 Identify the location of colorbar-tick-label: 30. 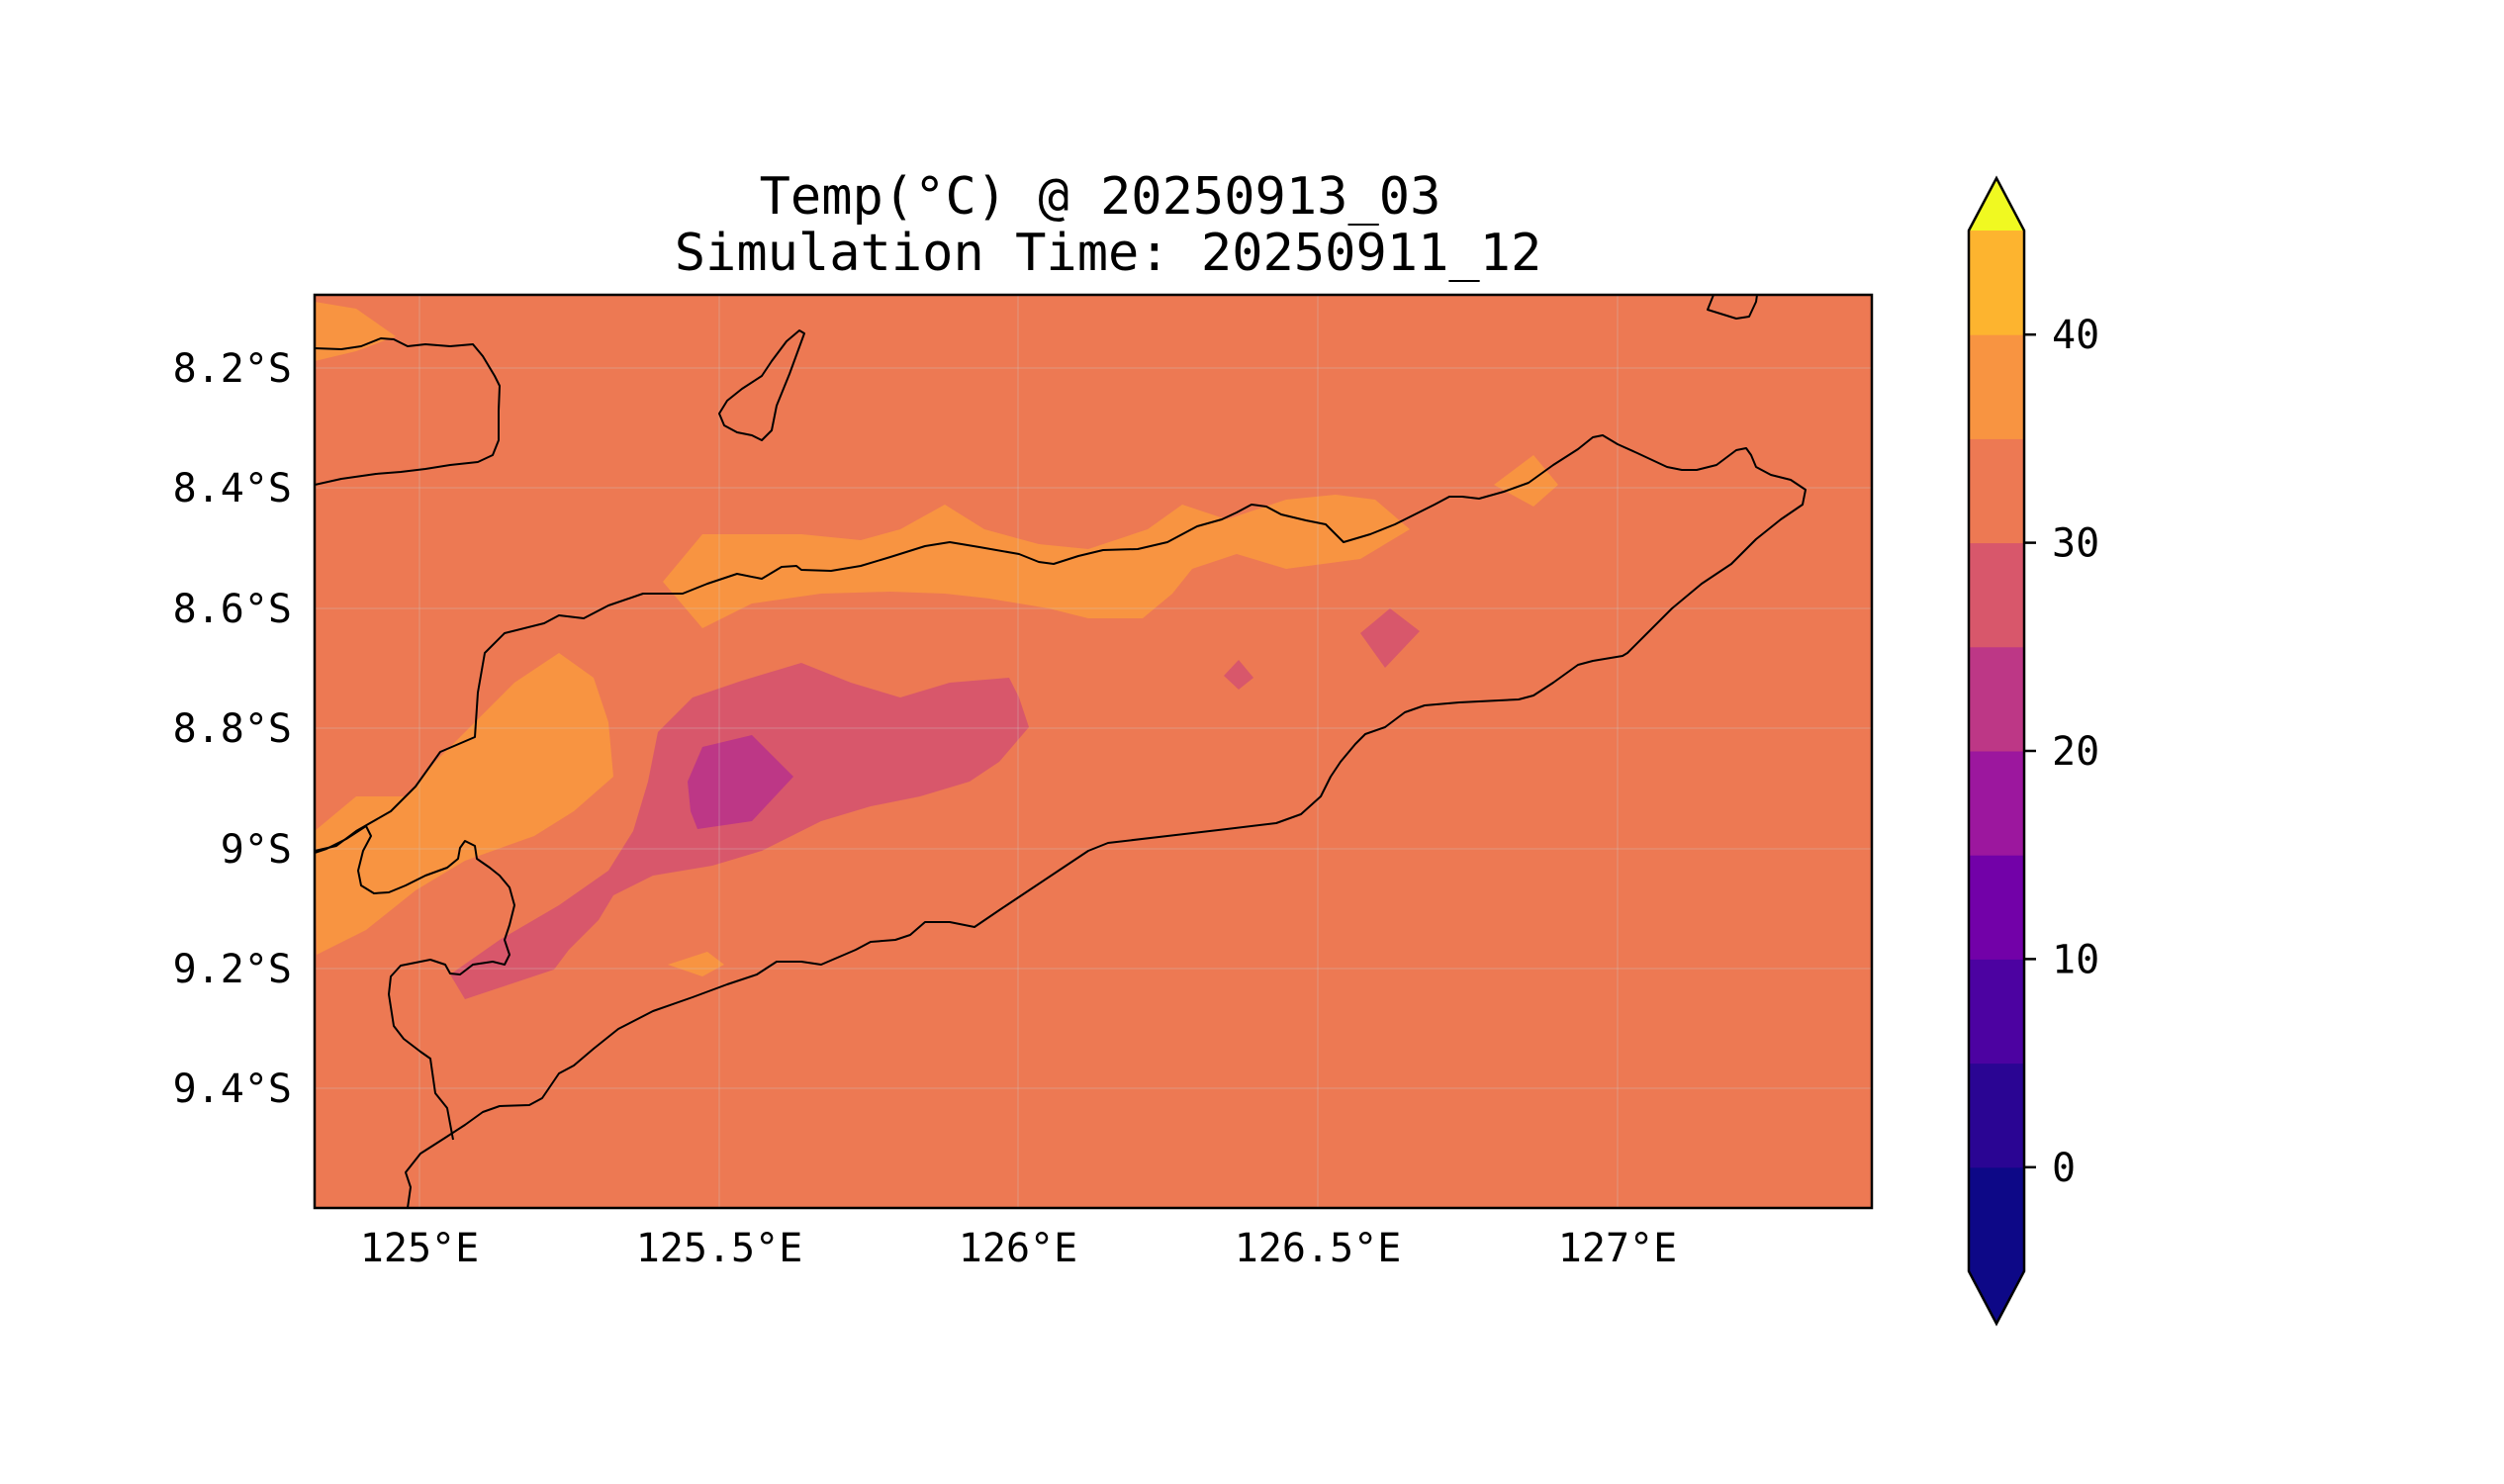
(2075, 544).